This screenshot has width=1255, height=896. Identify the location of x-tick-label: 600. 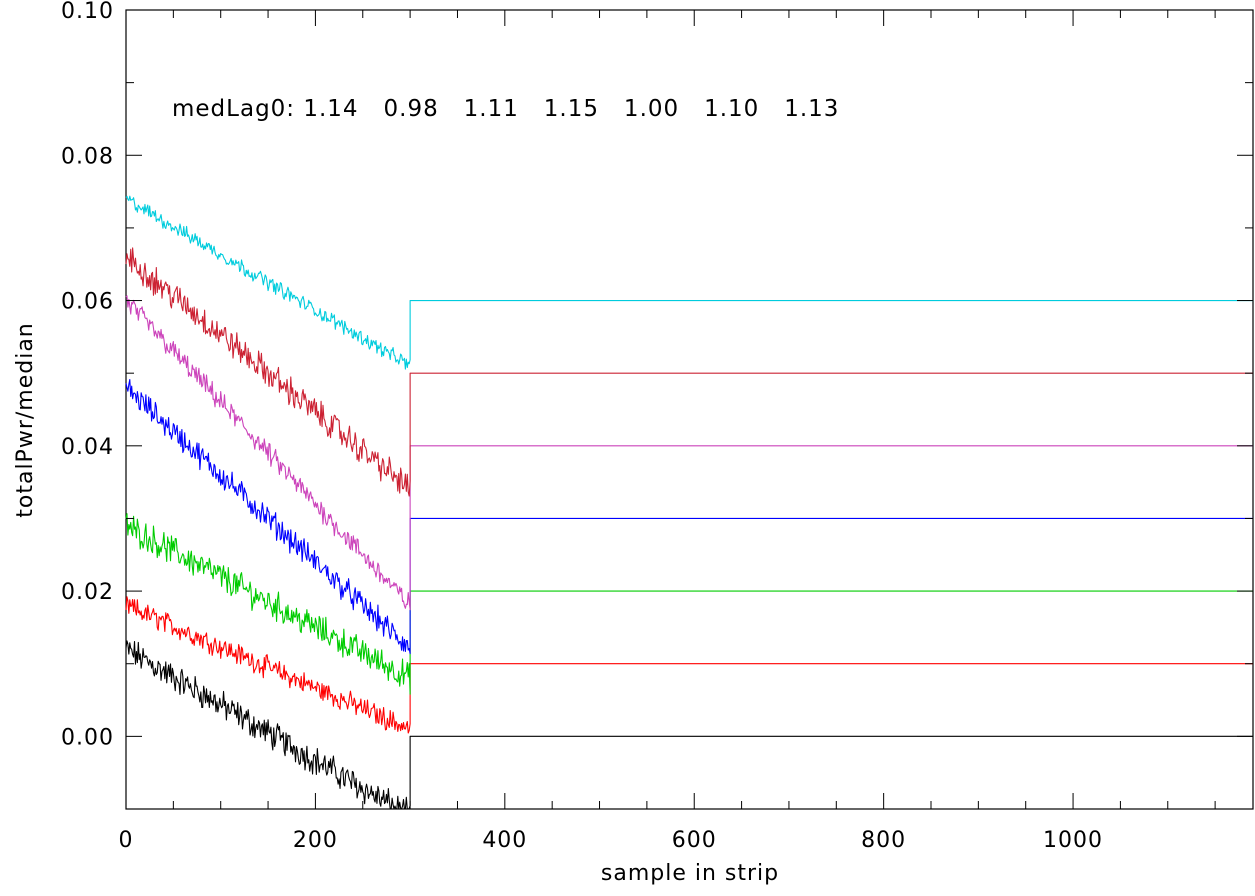
(694, 840).